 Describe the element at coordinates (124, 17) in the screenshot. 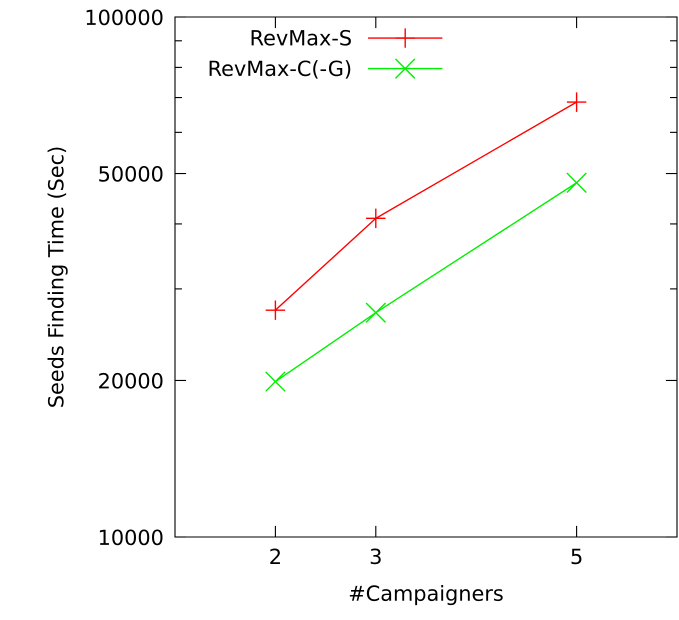

I see `y-tick-label: 100000` at that location.